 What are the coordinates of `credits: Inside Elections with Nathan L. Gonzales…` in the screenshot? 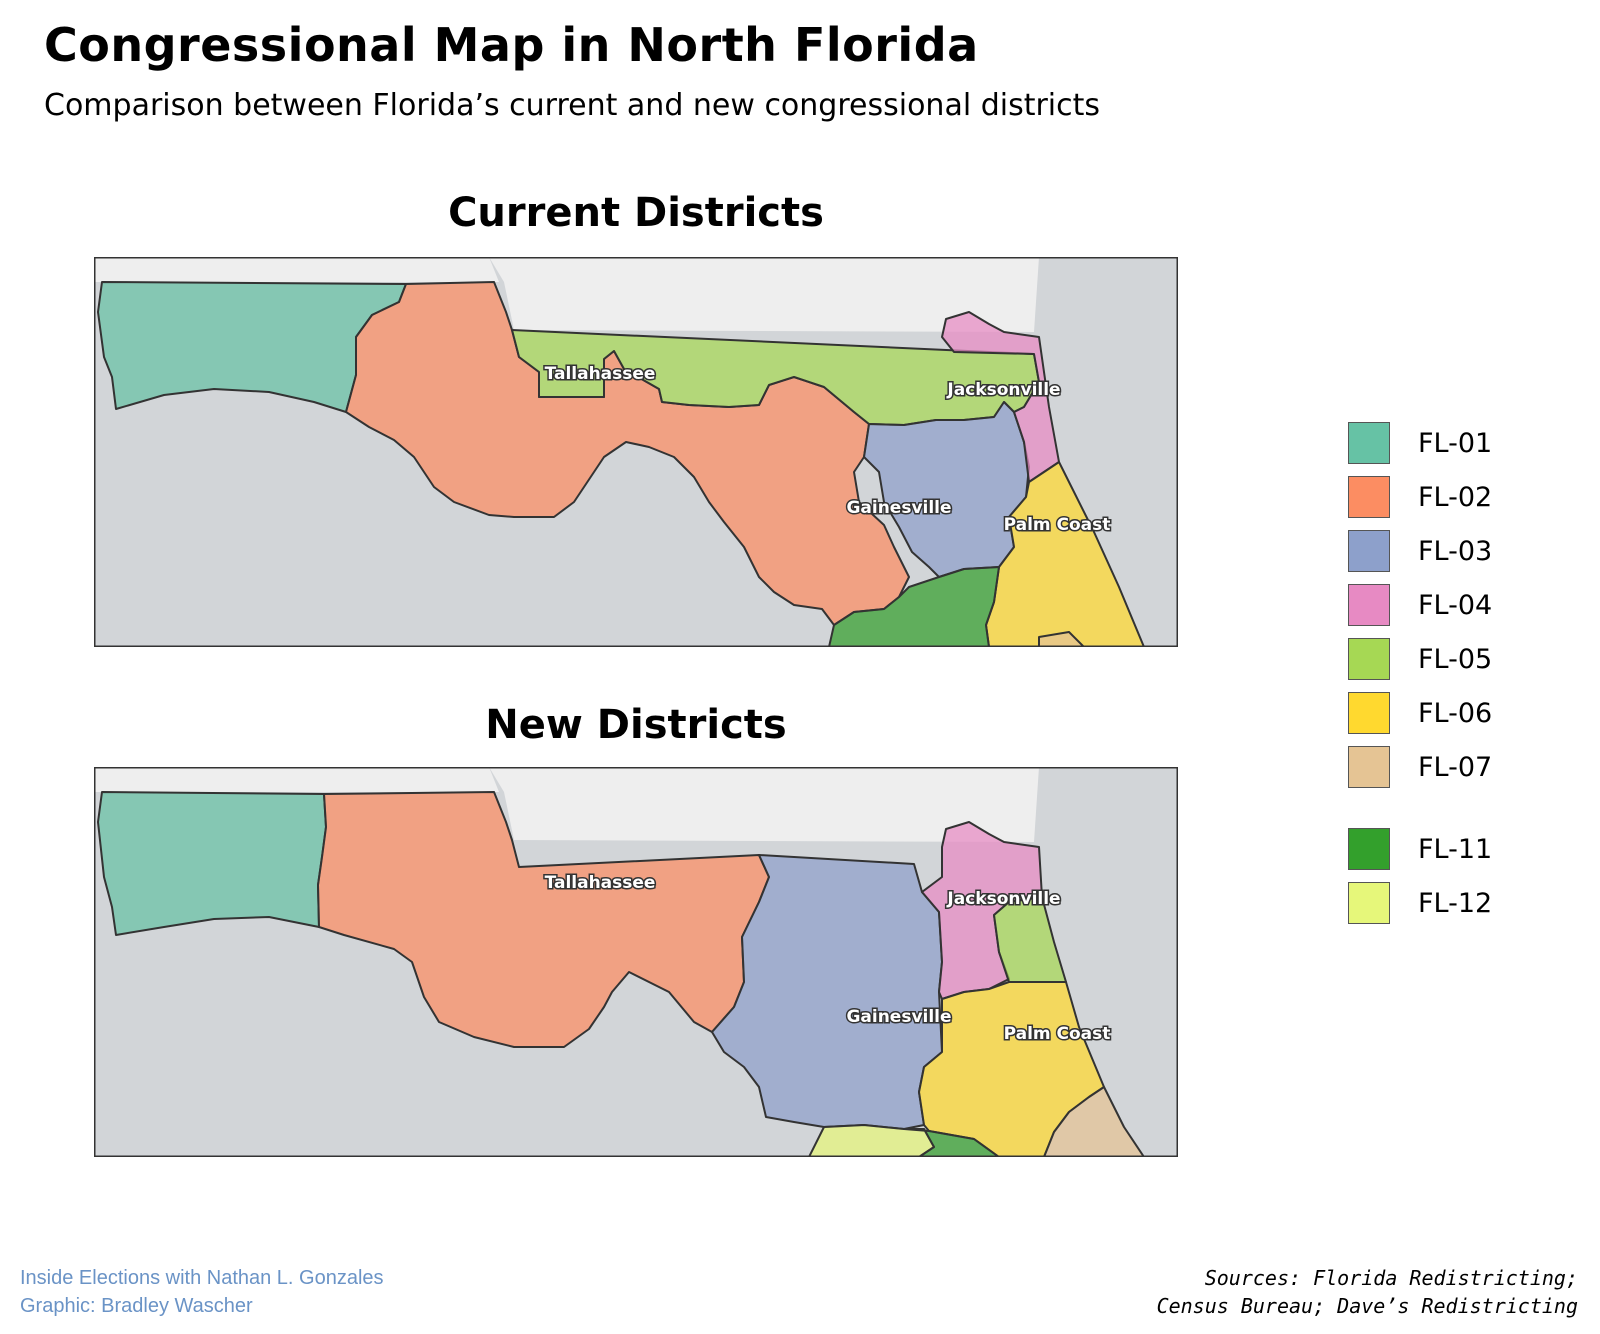 It's located at (202, 1292).